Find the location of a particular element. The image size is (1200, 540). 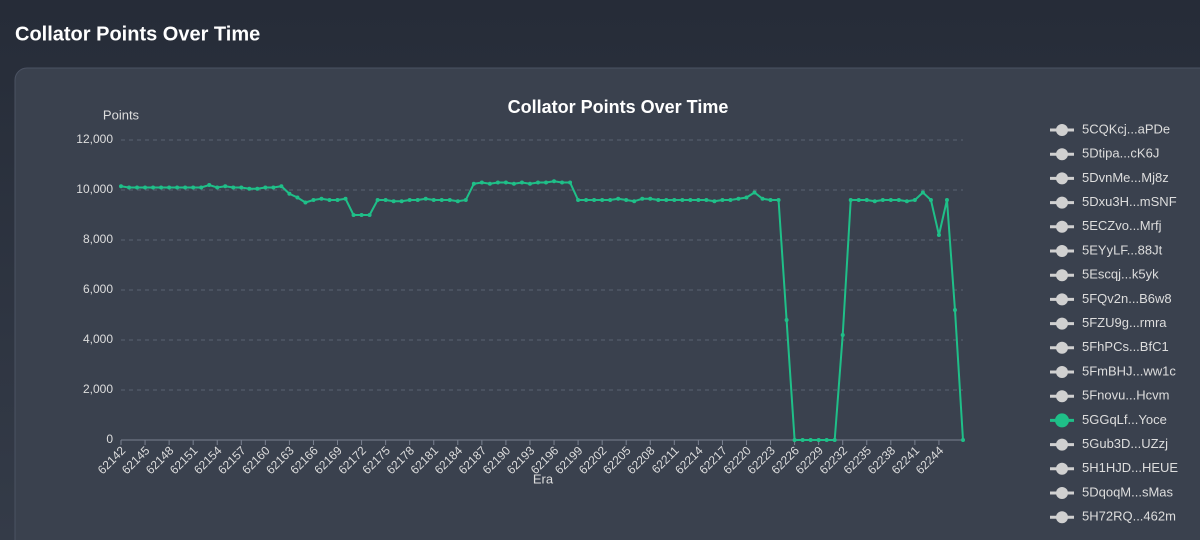

legend-label: 5H1HJD...HEUE is located at coordinates (1130, 467).